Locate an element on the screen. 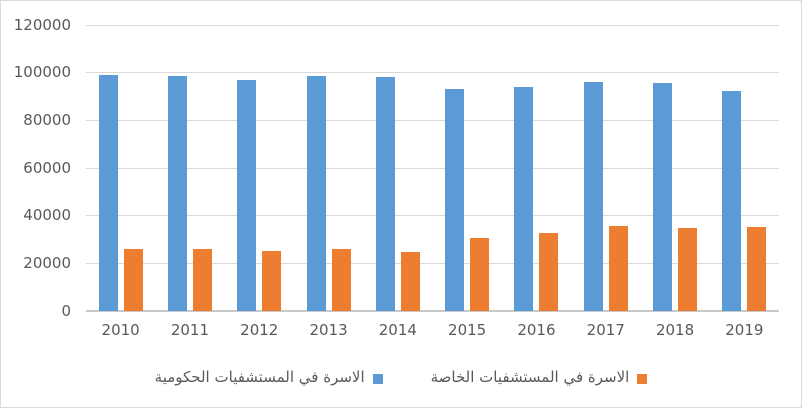 The height and width of the screenshot is (408, 802). legend-label-private: الاسرة في المستشفيات الخاصة is located at coordinates (530, 377).